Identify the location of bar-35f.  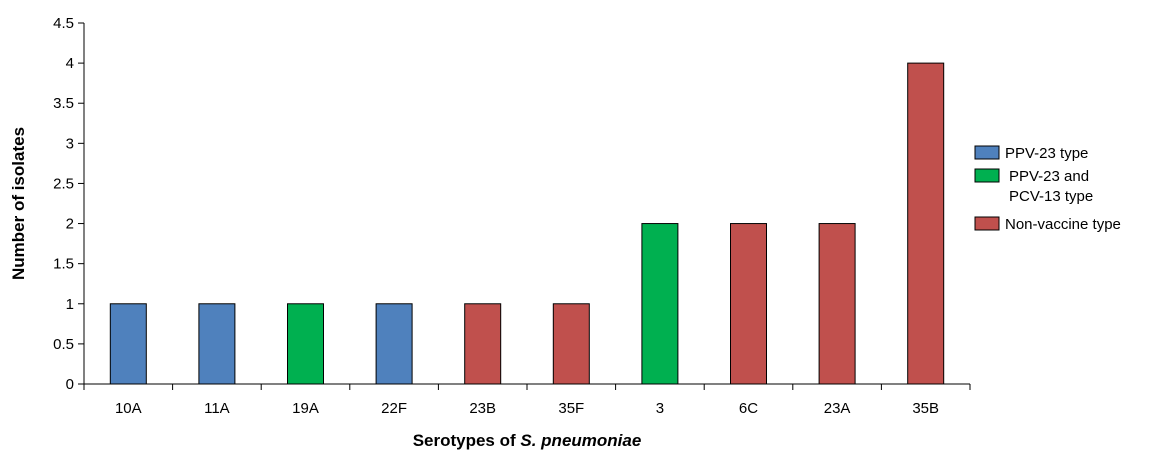
(571, 344).